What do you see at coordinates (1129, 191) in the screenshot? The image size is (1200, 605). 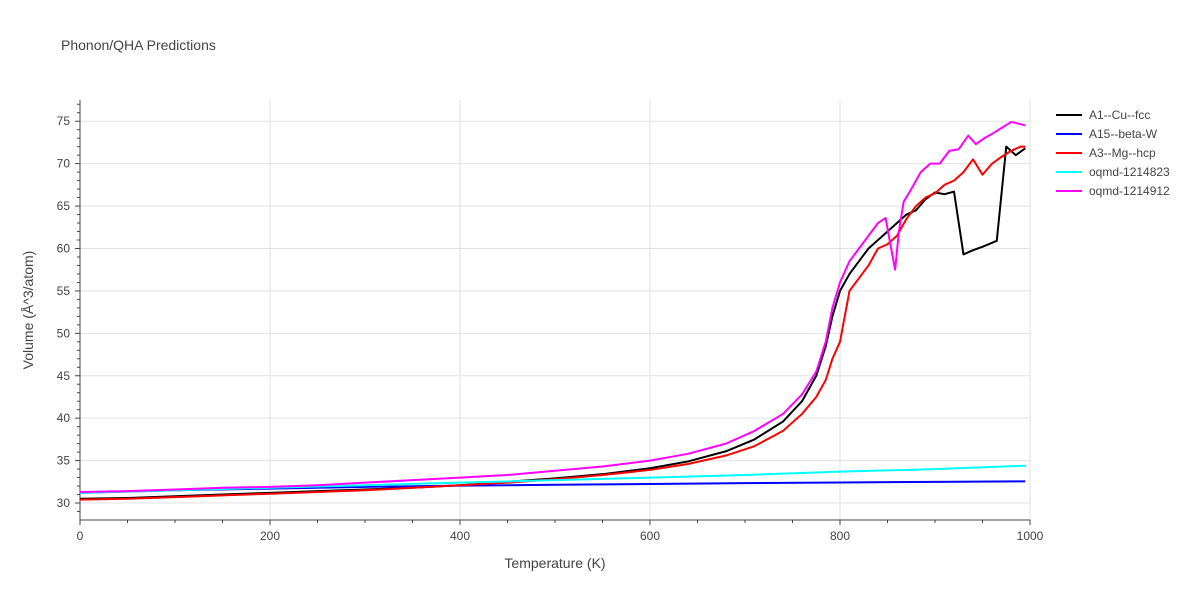 I see `legend-label-4: oqmd-1214912` at bounding box center [1129, 191].